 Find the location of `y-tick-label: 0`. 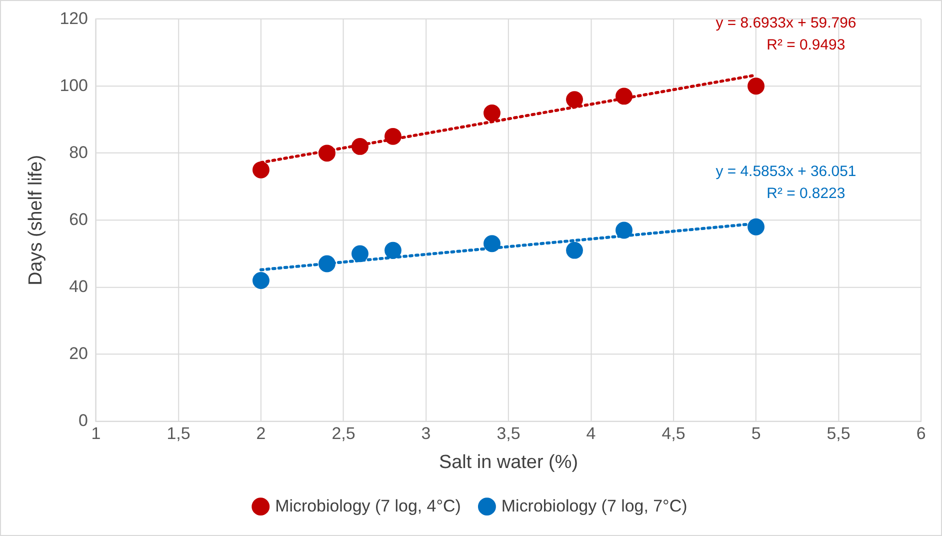

y-tick-label: 0 is located at coordinates (83, 420).